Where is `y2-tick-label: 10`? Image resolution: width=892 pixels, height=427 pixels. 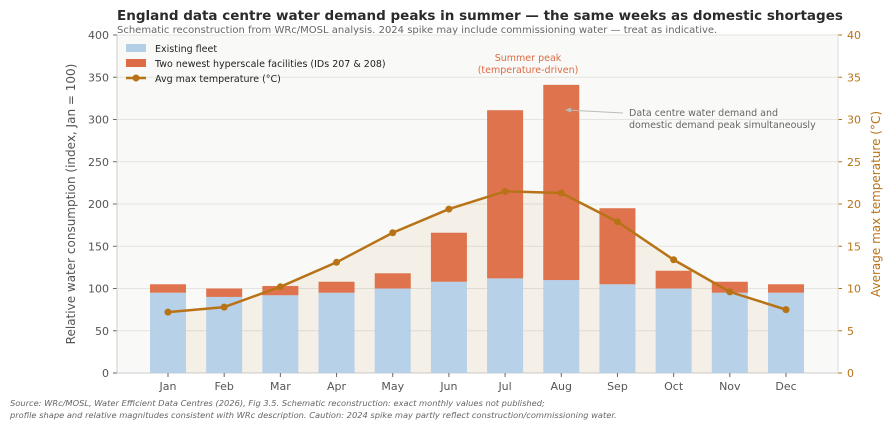
y2-tick-label: 10 is located at coordinates (854, 289).